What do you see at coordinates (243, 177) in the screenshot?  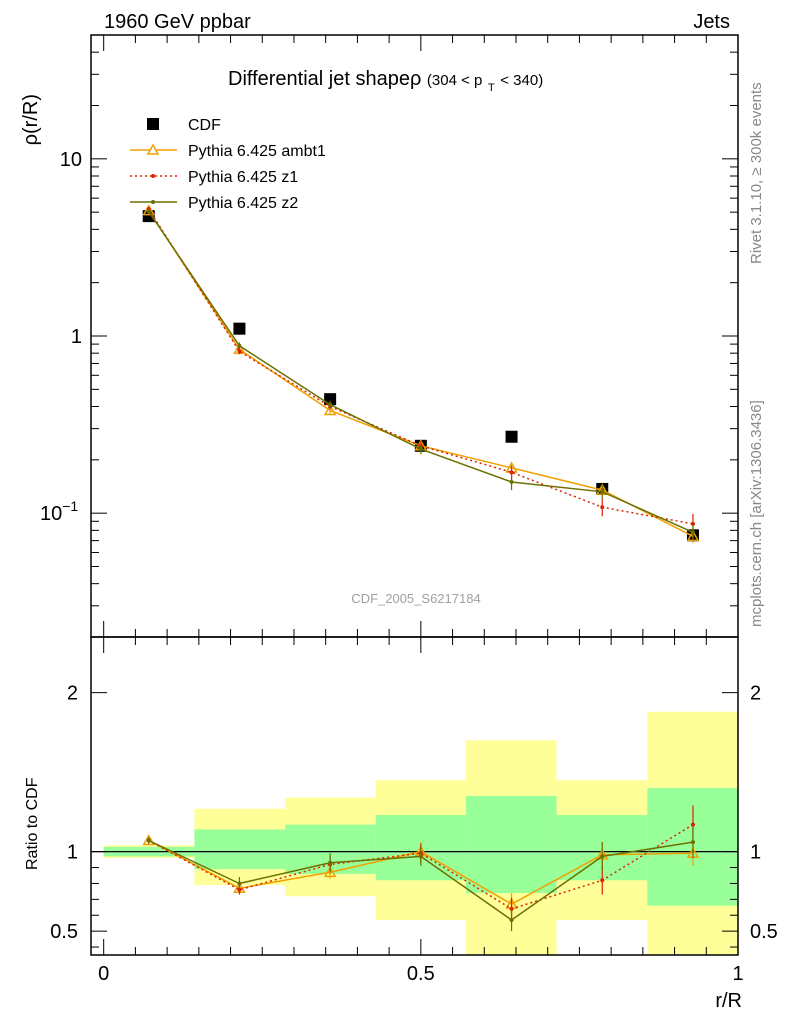 I see `legend-label: Pythia 6.425 z1` at bounding box center [243, 177].